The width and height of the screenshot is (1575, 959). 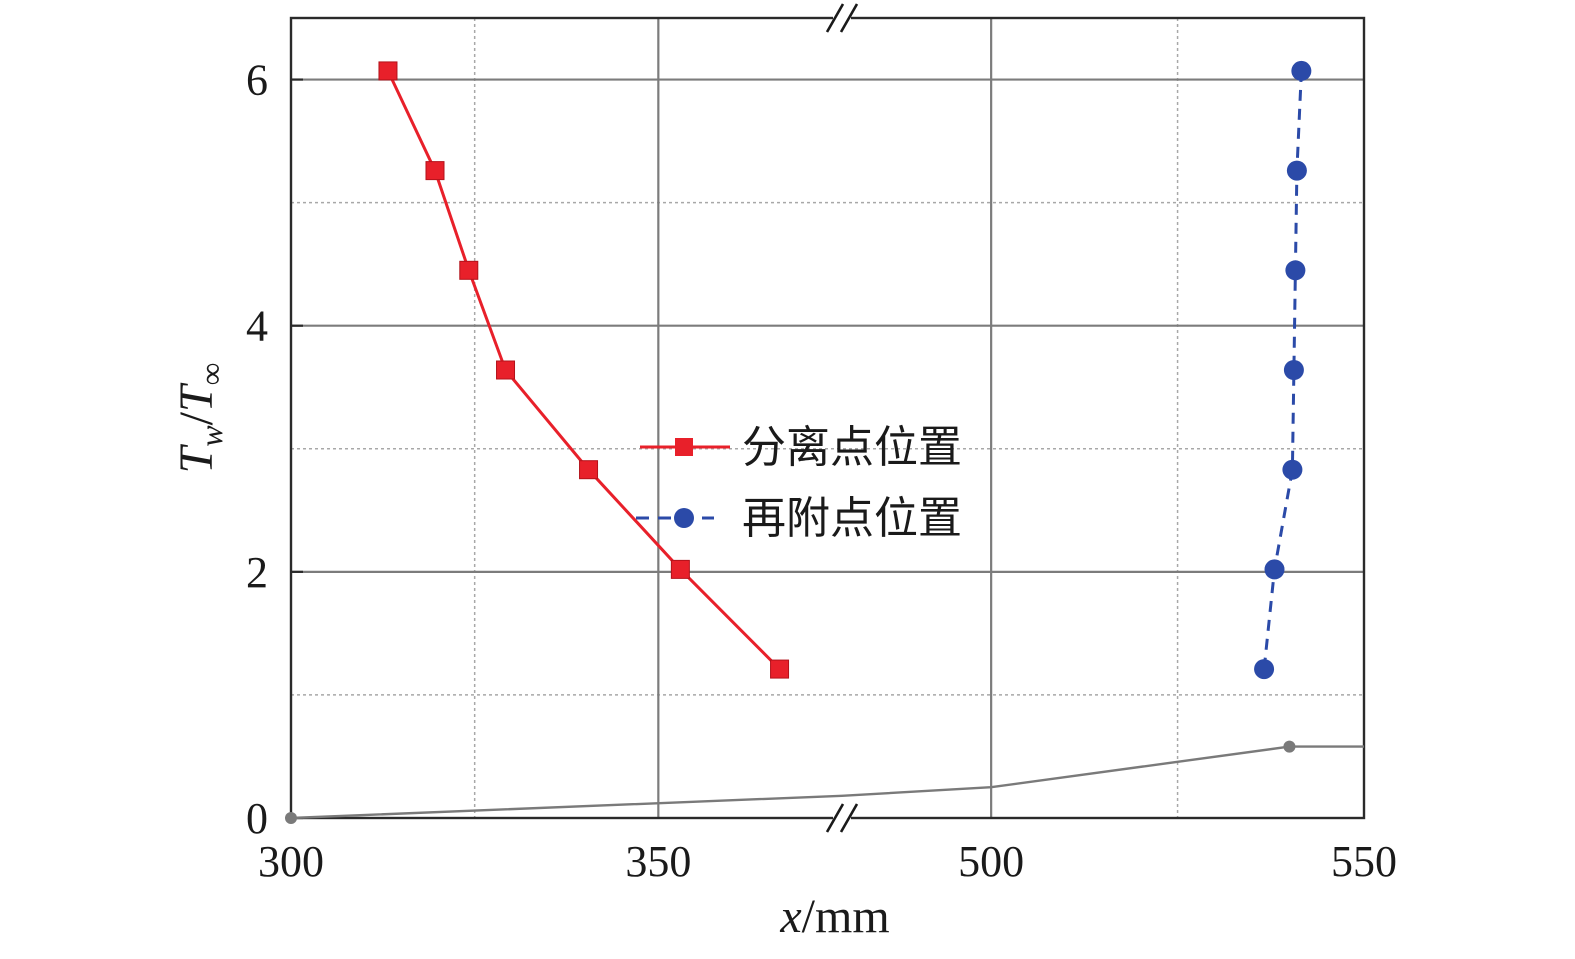 What do you see at coordinates (211, 374) in the screenshot?
I see `y-axis-sub-inf: ∞` at bounding box center [211, 374].